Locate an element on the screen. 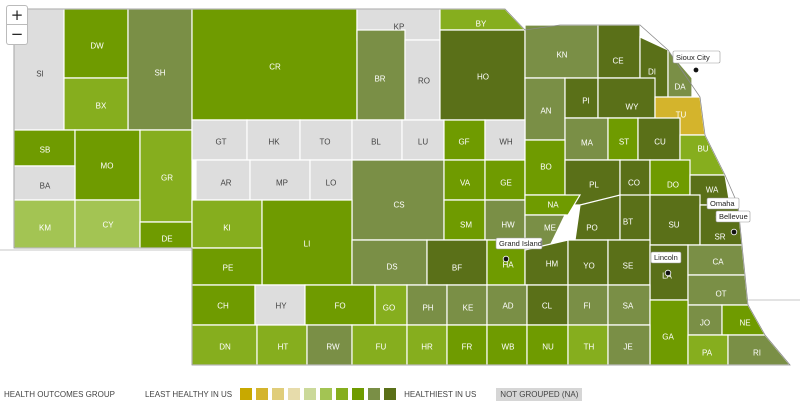 This screenshot has width=800, height=408. county-fr is located at coordinates (467, 345).